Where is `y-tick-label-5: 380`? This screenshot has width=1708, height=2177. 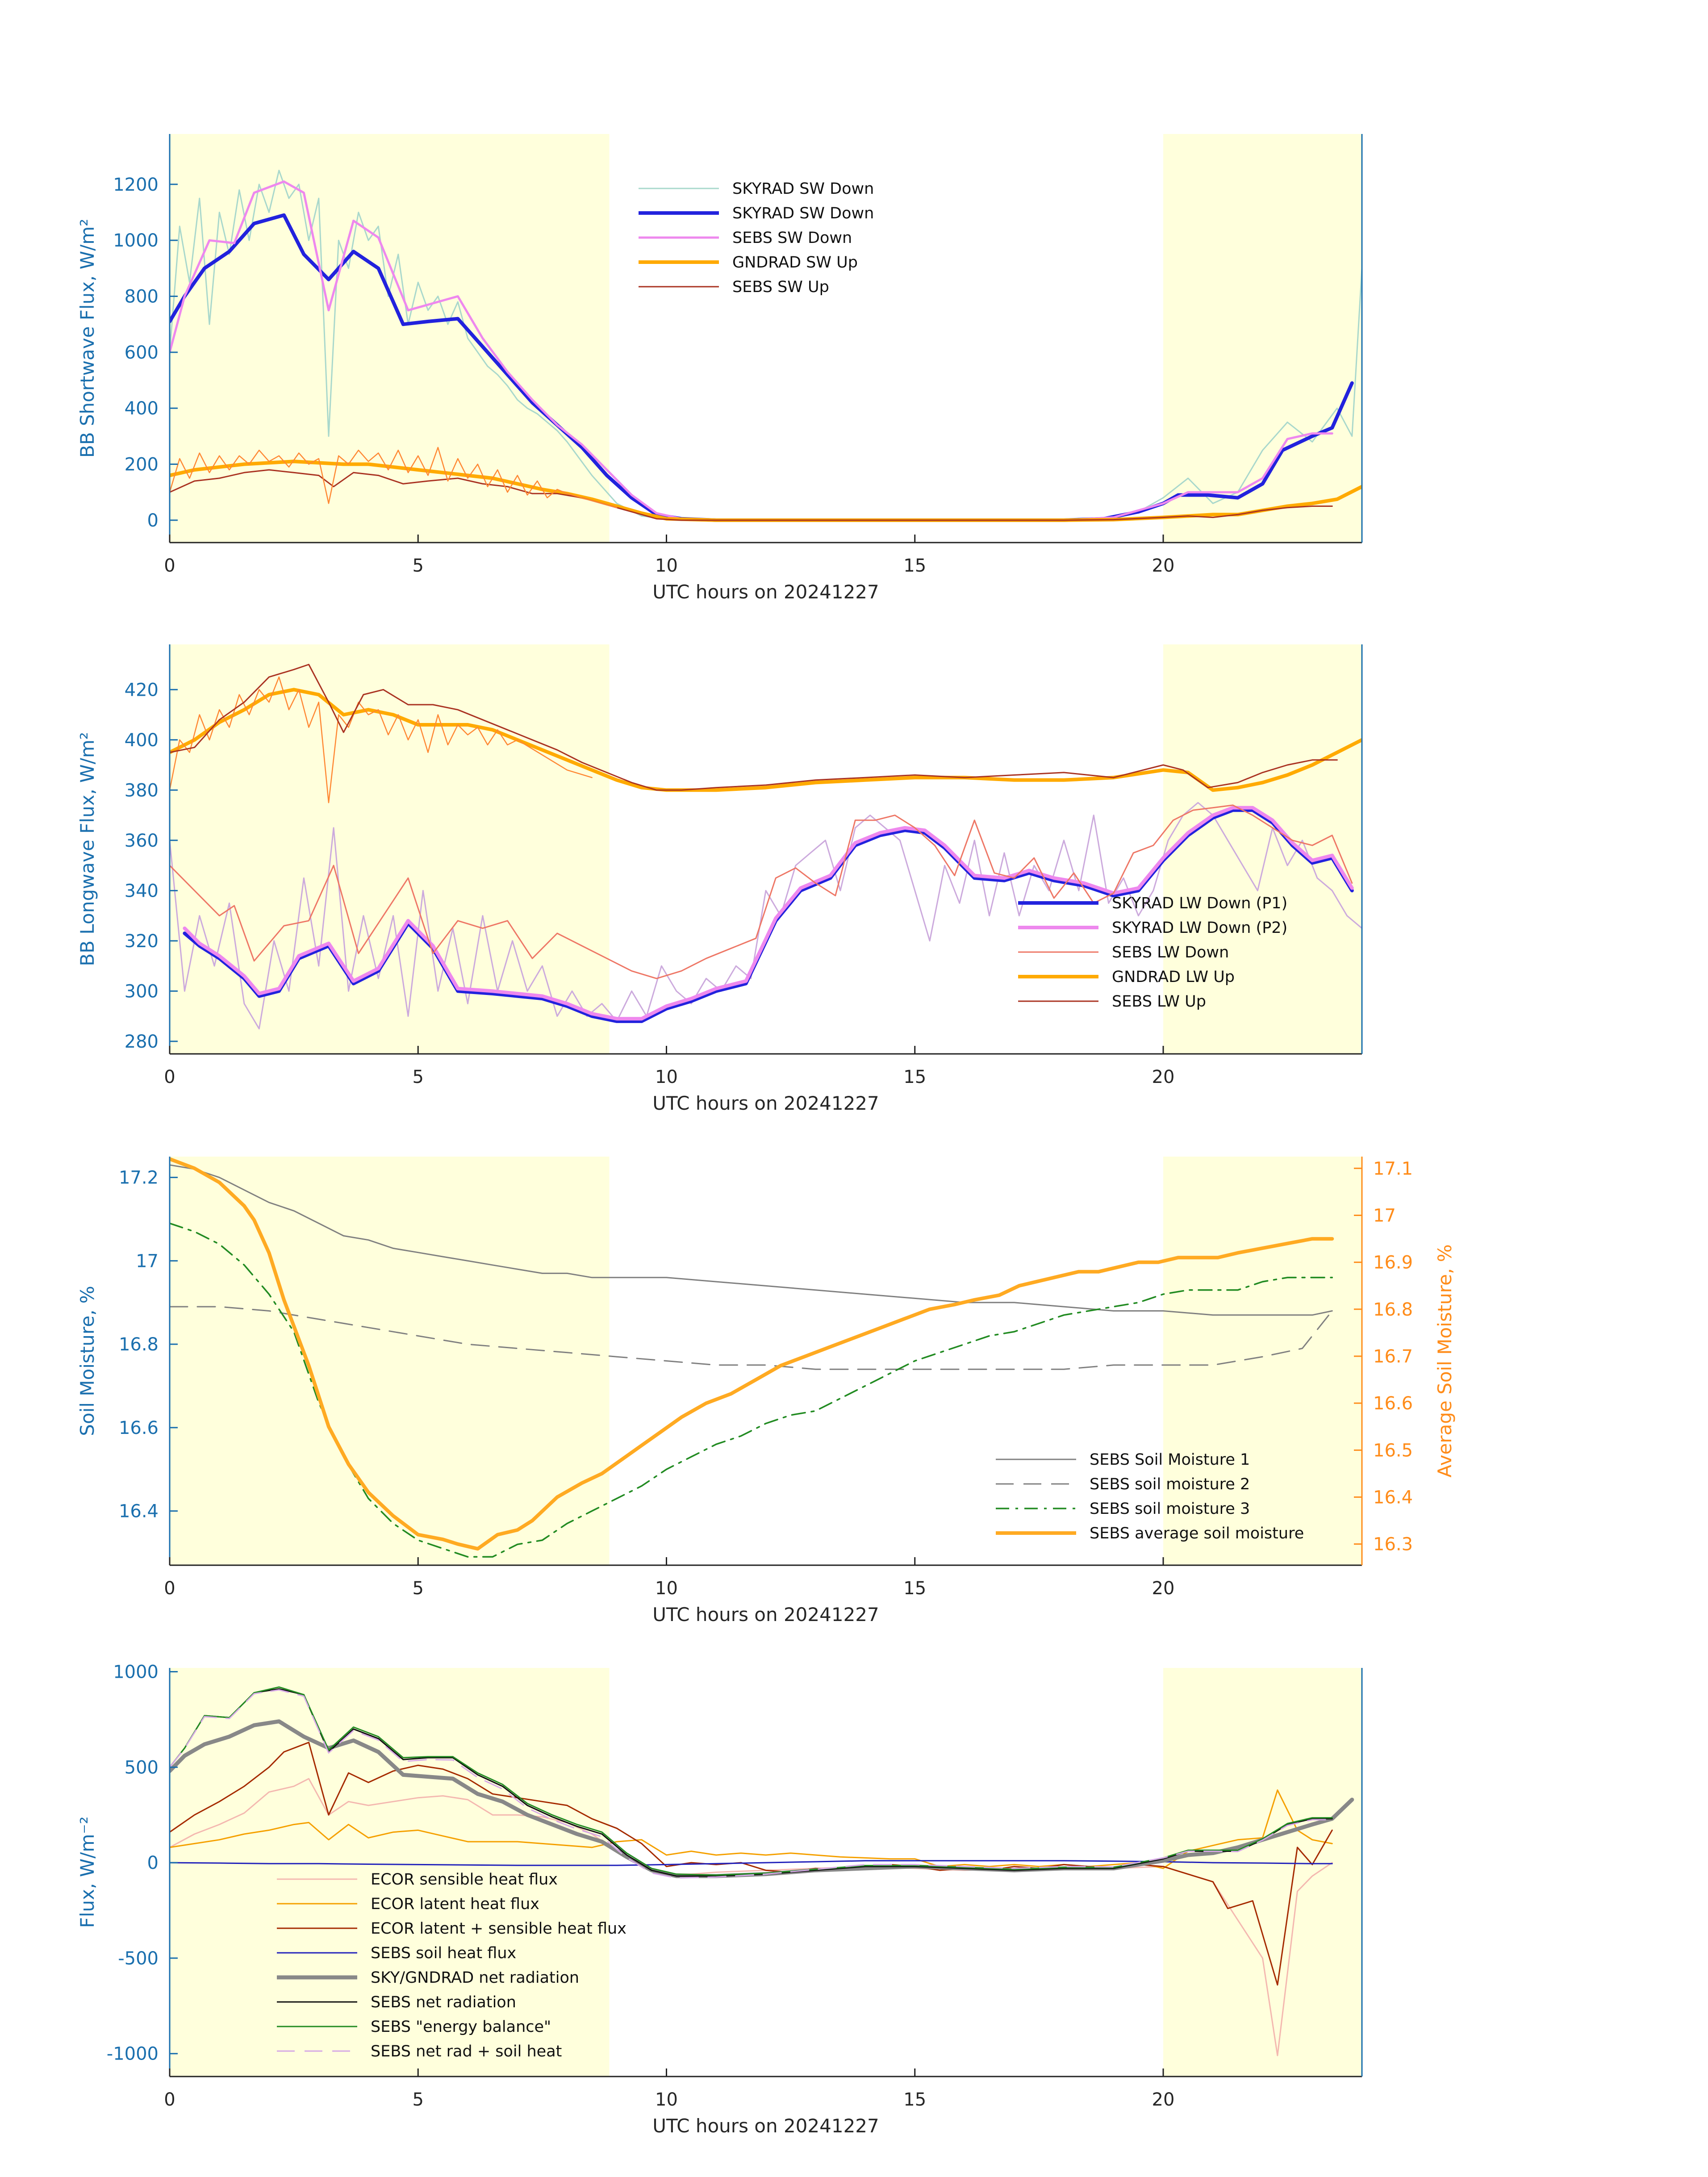
y-tick-label-5: 380 is located at coordinates (142, 790).